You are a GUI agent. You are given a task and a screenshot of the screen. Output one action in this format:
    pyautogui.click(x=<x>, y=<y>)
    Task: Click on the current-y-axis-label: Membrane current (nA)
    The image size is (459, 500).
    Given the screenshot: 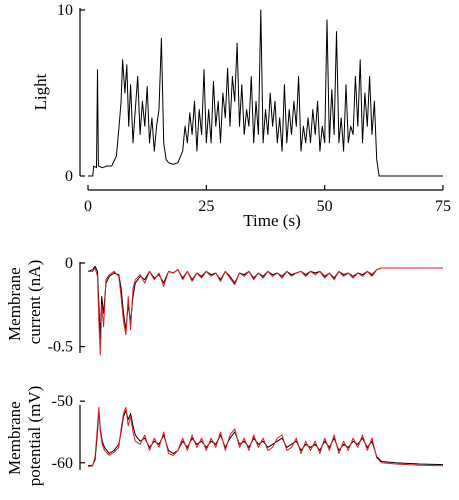 What is the action you would take?
    pyautogui.click(x=24, y=302)
    